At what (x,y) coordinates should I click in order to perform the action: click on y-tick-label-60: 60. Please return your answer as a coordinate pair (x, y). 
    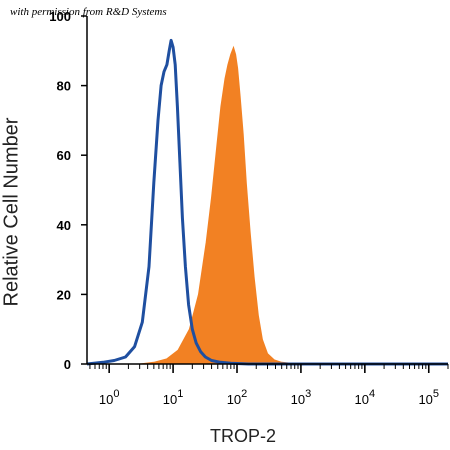
    Looking at the image, I should click on (64, 155).